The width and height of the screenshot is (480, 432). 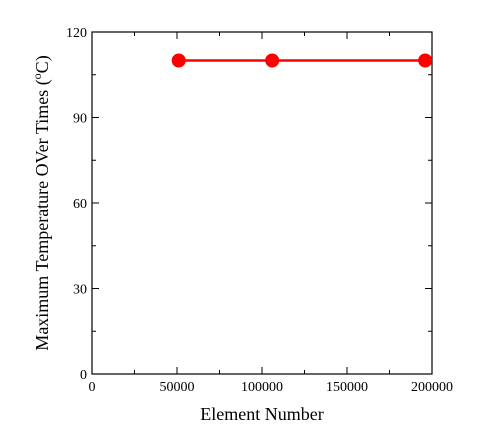 What do you see at coordinates (347, 387) in the screenshot?
I see `x-tick-label: 150000` at bounding box center [347, 387].